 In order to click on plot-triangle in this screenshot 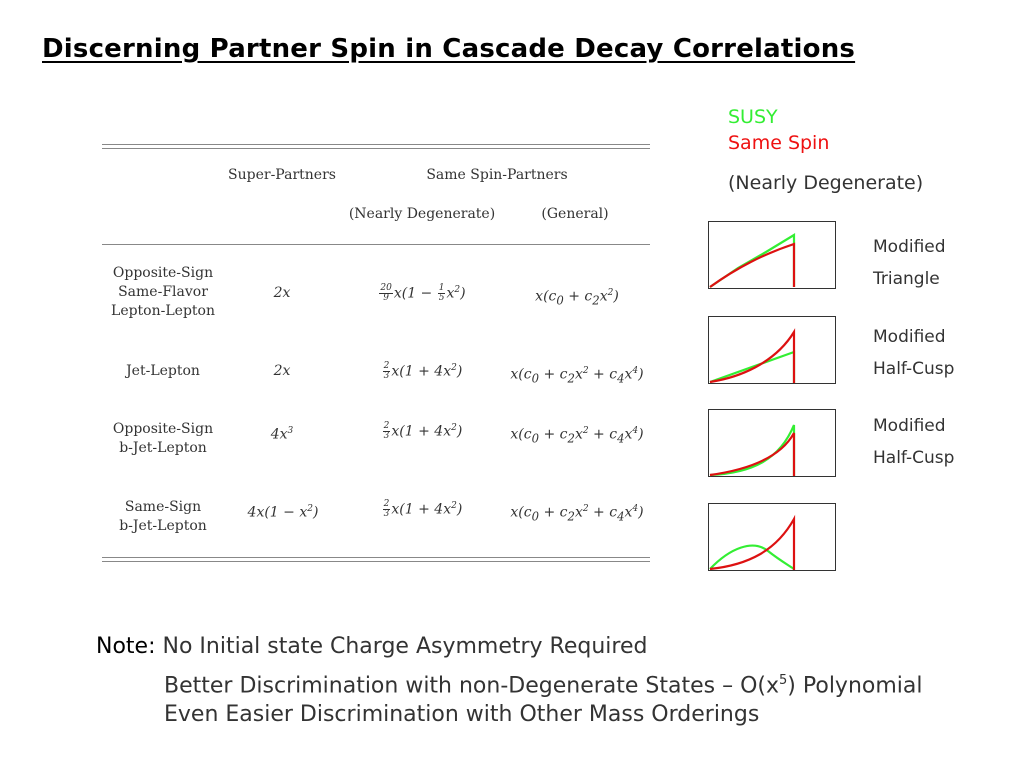, I will do `click(772, 255)`.